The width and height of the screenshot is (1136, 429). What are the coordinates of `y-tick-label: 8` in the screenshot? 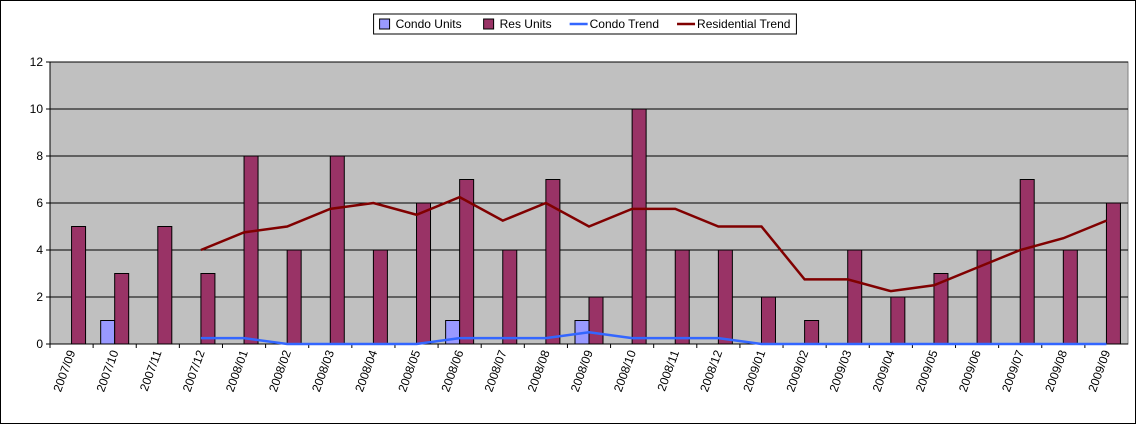 It's located at (39, 156).